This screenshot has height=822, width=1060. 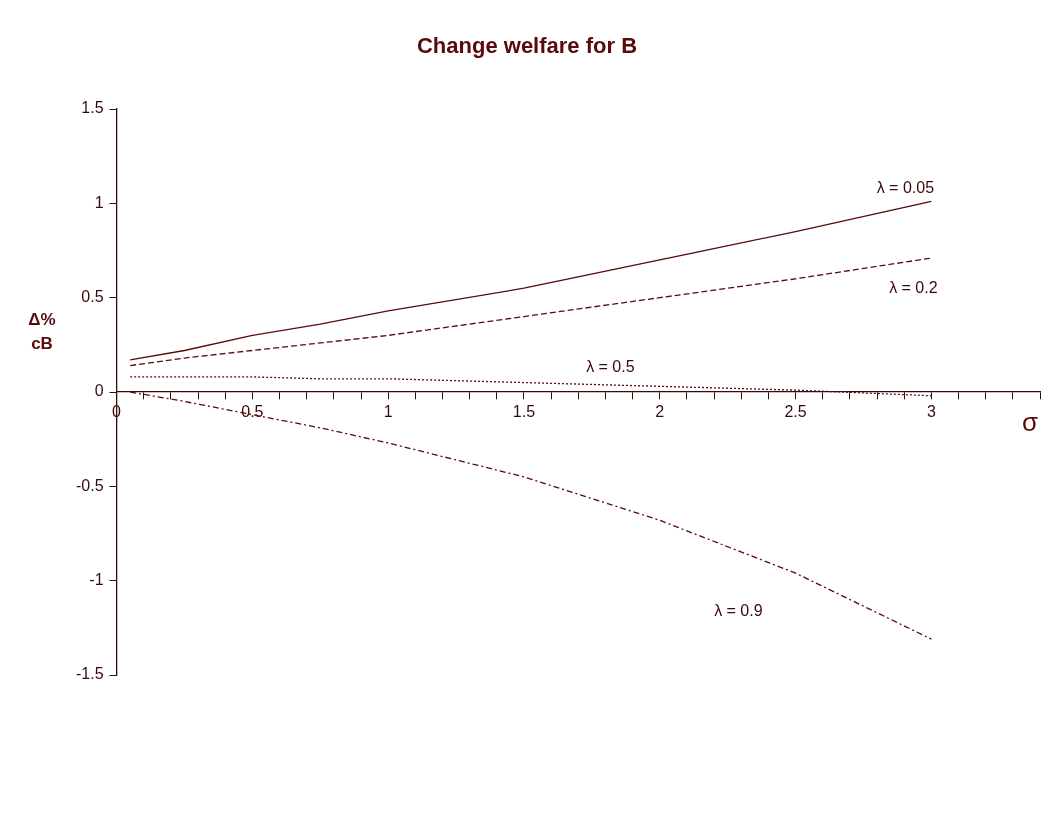 What do you see at coordinates (89, 674) in the screenshot?
I see `y-tick-label: -1.5` at bounding box center [89, 674].